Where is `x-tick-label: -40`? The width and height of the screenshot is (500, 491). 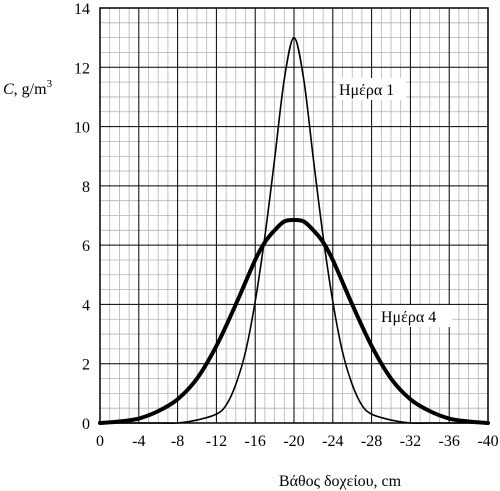 x-tick-label: -40 is located at coordinates (487, 441).